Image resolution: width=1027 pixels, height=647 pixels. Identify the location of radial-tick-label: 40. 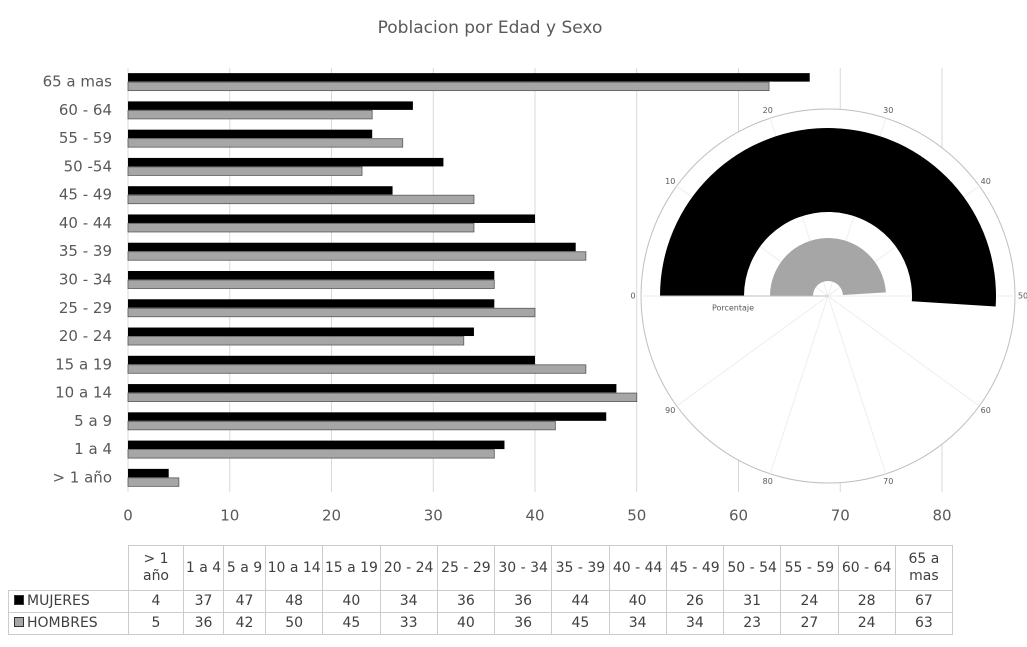
(986, 181).